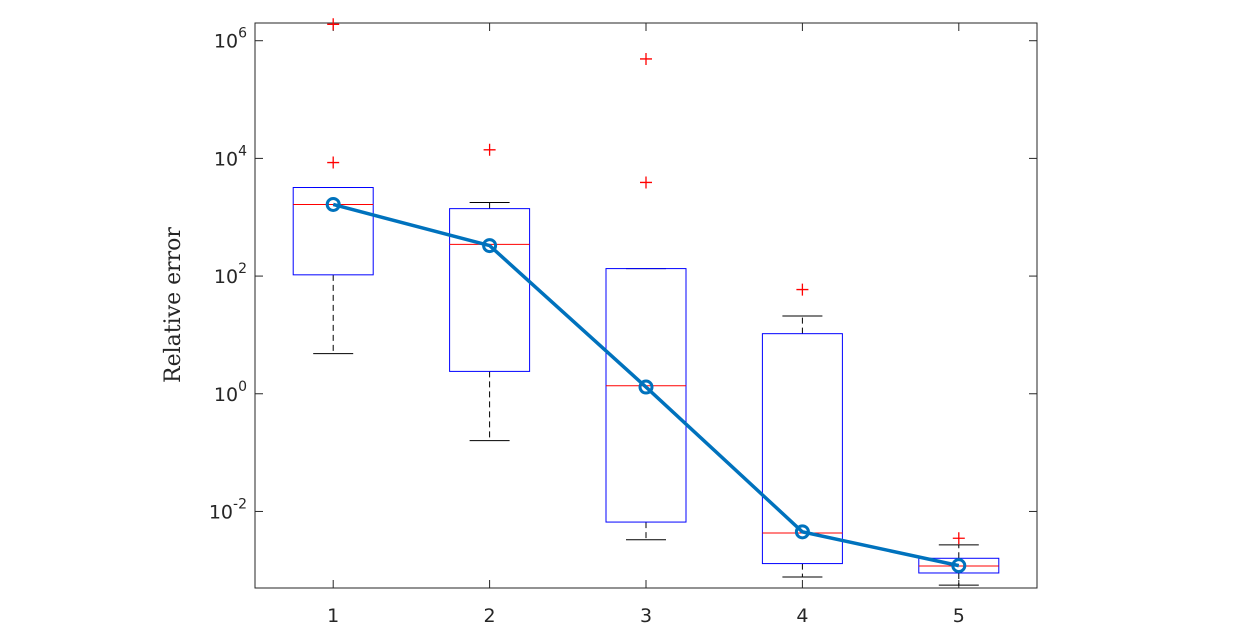  I want to click on y-tick-label: 10⁻², so click(228, 509).